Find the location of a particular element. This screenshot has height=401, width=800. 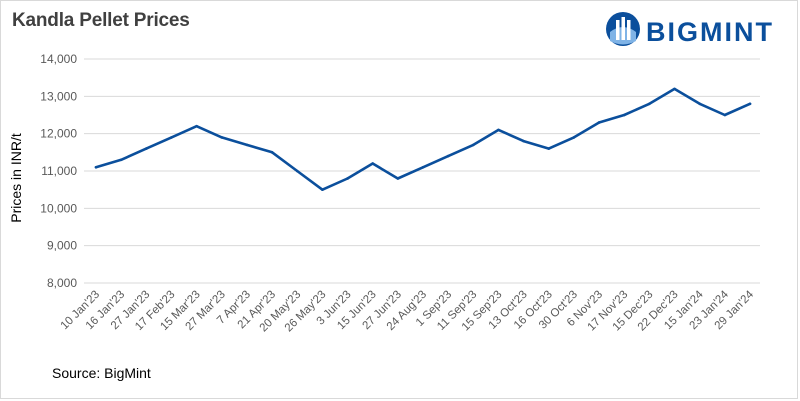

y-tick-label: 12,000 is located at coordinates (58, 134).